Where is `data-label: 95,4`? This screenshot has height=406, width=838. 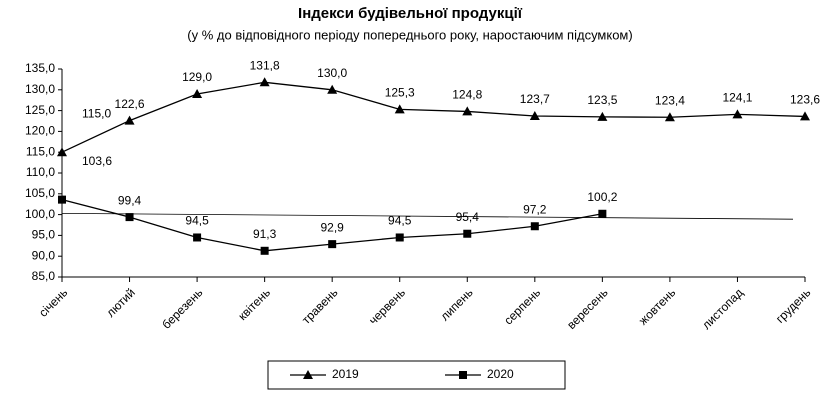 data-label: 95,4 is located at coordinates (468, 217).